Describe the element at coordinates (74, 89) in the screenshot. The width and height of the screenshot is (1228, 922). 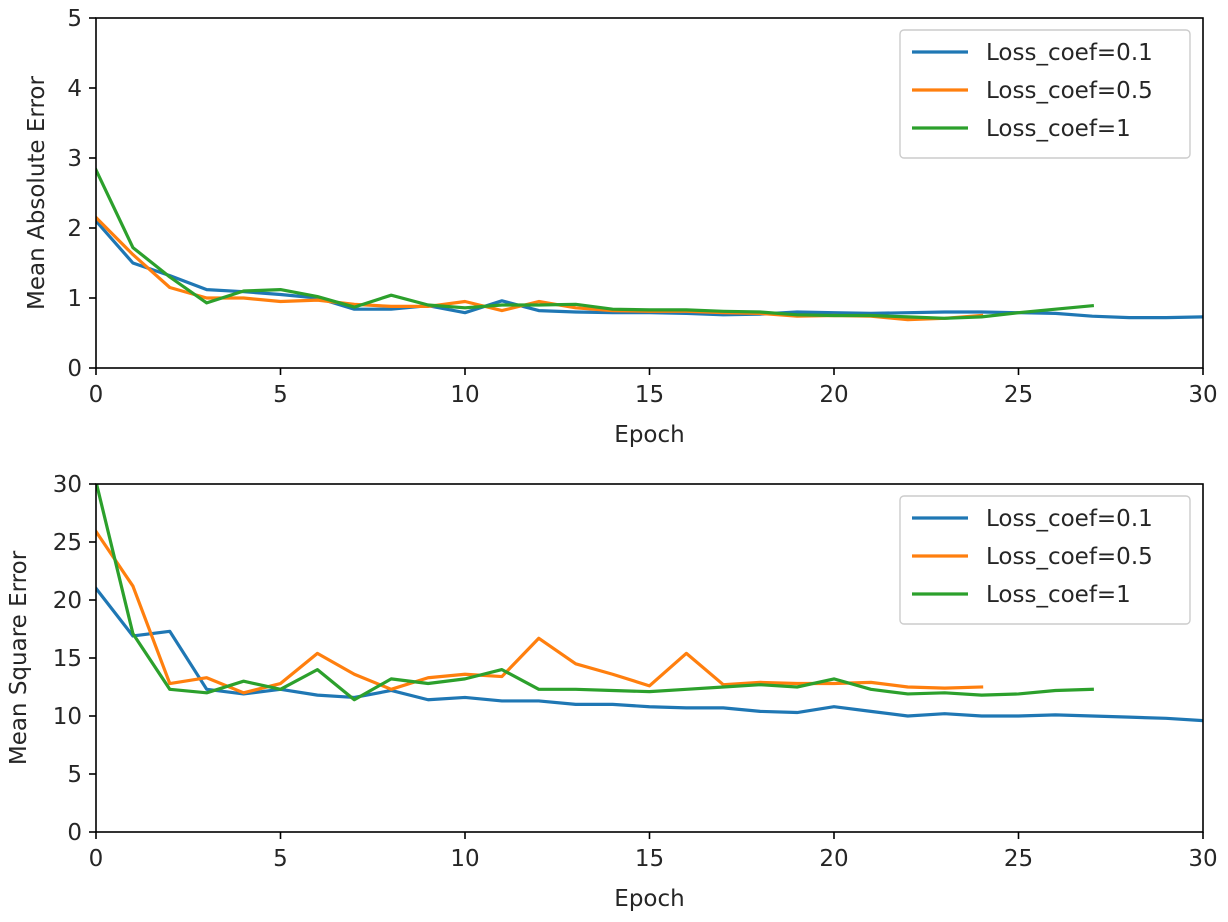
I see `y-tick-label: 4` at that location.